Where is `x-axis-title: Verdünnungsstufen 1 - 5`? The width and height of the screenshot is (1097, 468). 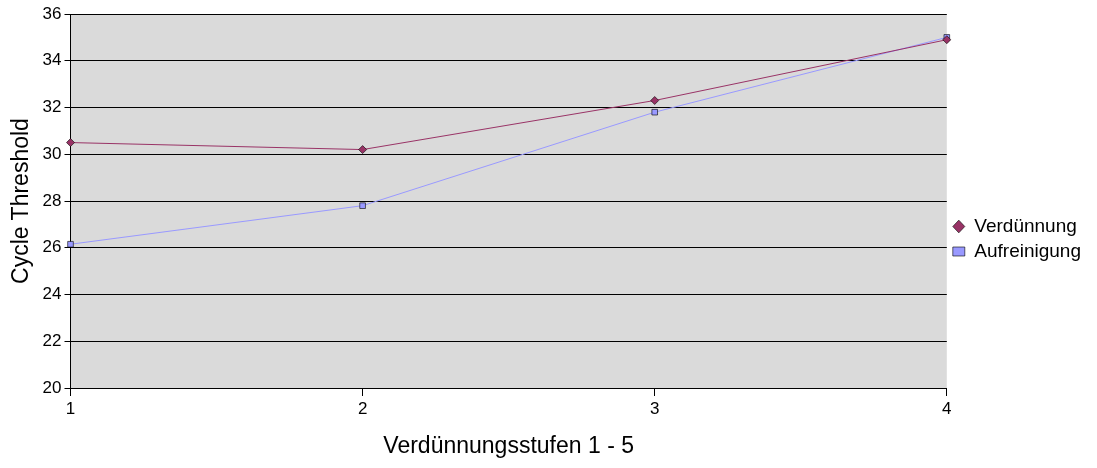 x-axis-title: Verdünnungsstufen 1 - 5 is located at coordinates (508, 444).